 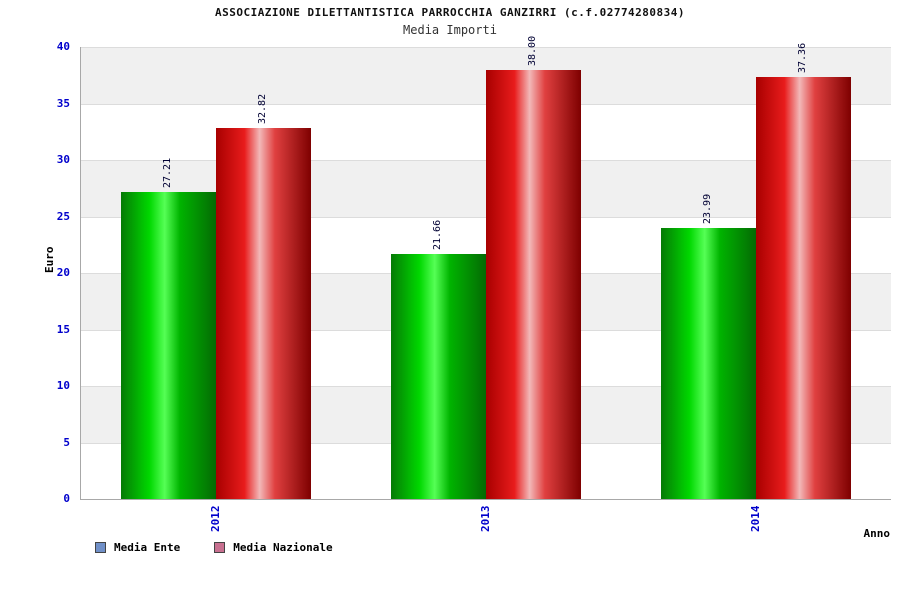 I want to click on legend-swatch-media-ente, so click(x=100, y=547).